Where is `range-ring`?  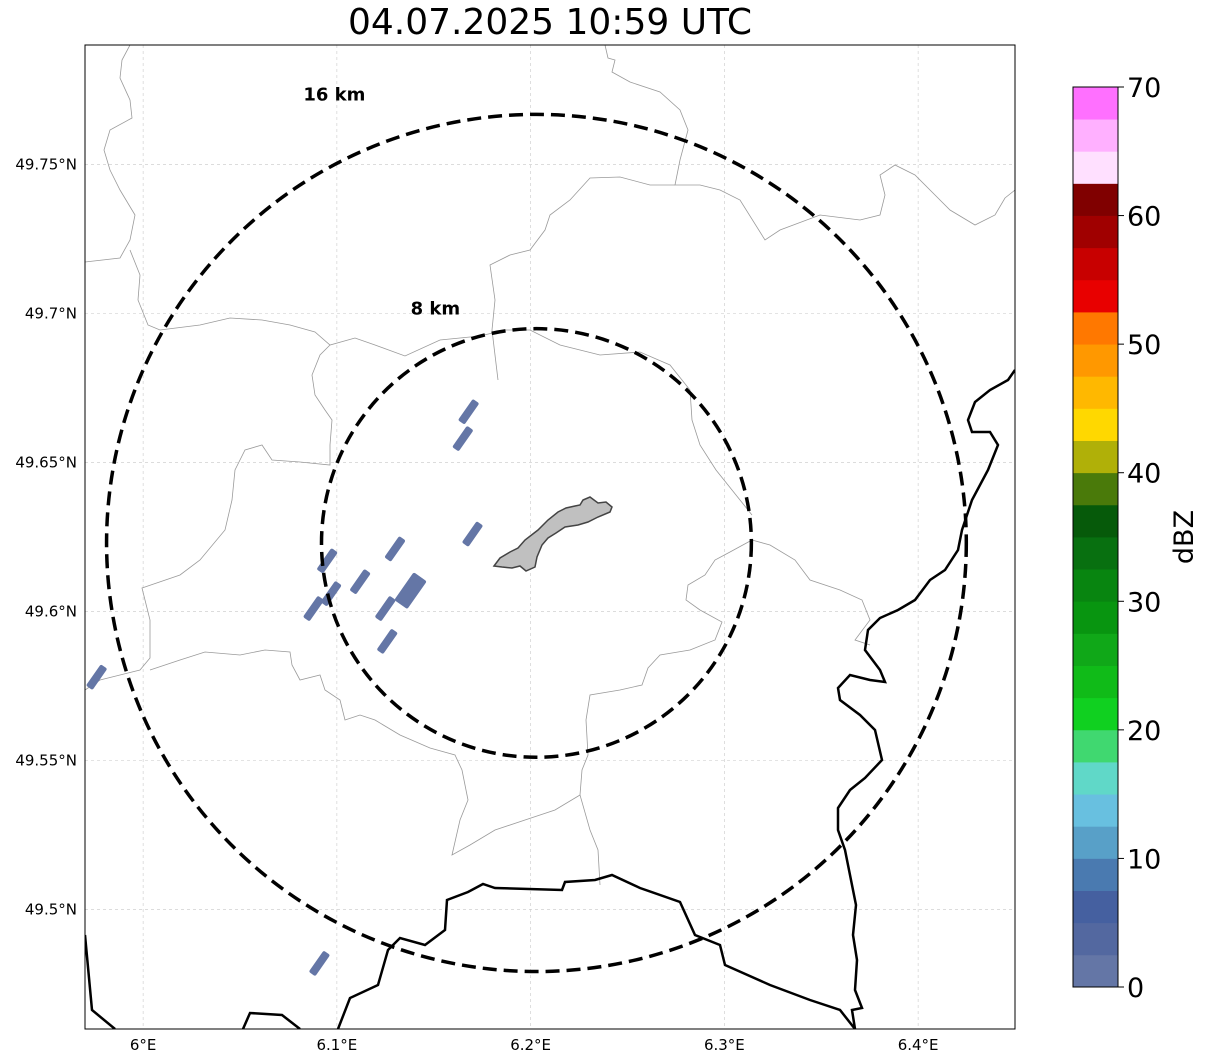
range-ring is located at coordinates (536, 543).